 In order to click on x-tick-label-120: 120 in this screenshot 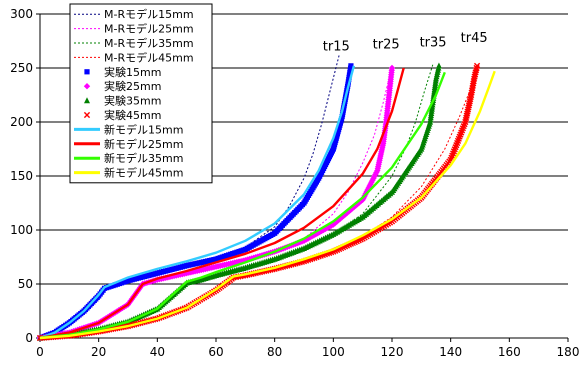, I will do `click(392, 352)`.